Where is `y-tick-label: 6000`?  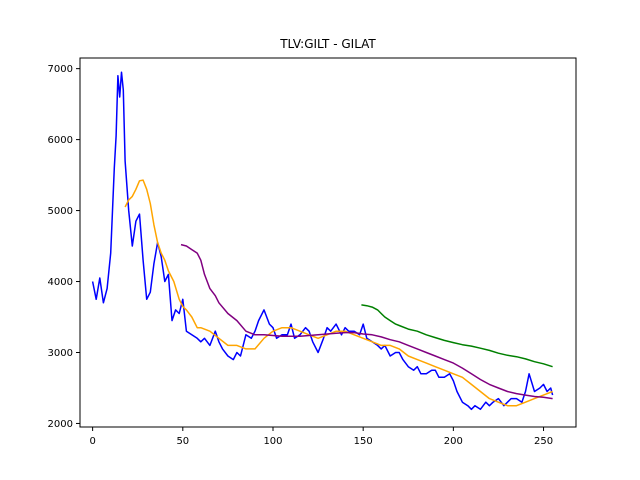 y-tick-label: 6000 is located at coordinates (60, 140).